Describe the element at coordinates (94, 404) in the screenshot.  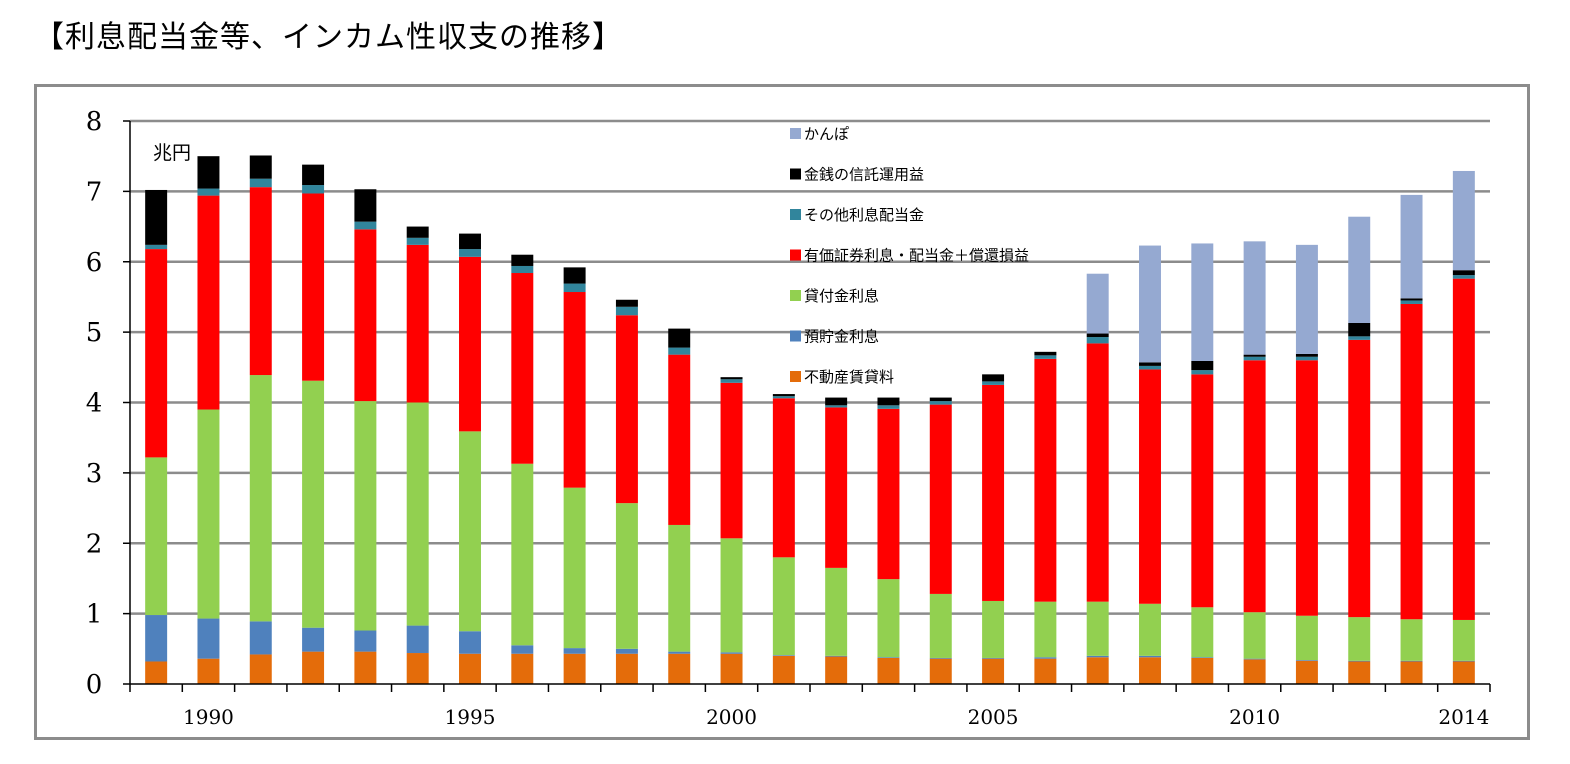
I see `y-tick-label: 4` at that location.